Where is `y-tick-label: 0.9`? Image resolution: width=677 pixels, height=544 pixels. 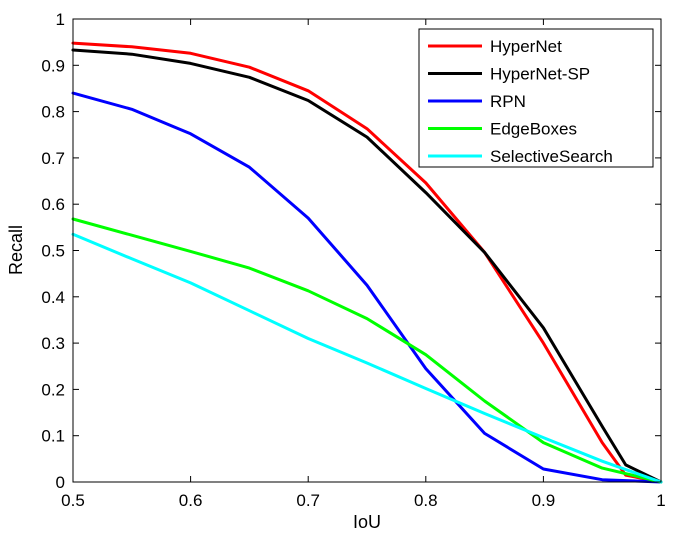
y-tick-label: 0.9 is located at coordinates (53, 65).